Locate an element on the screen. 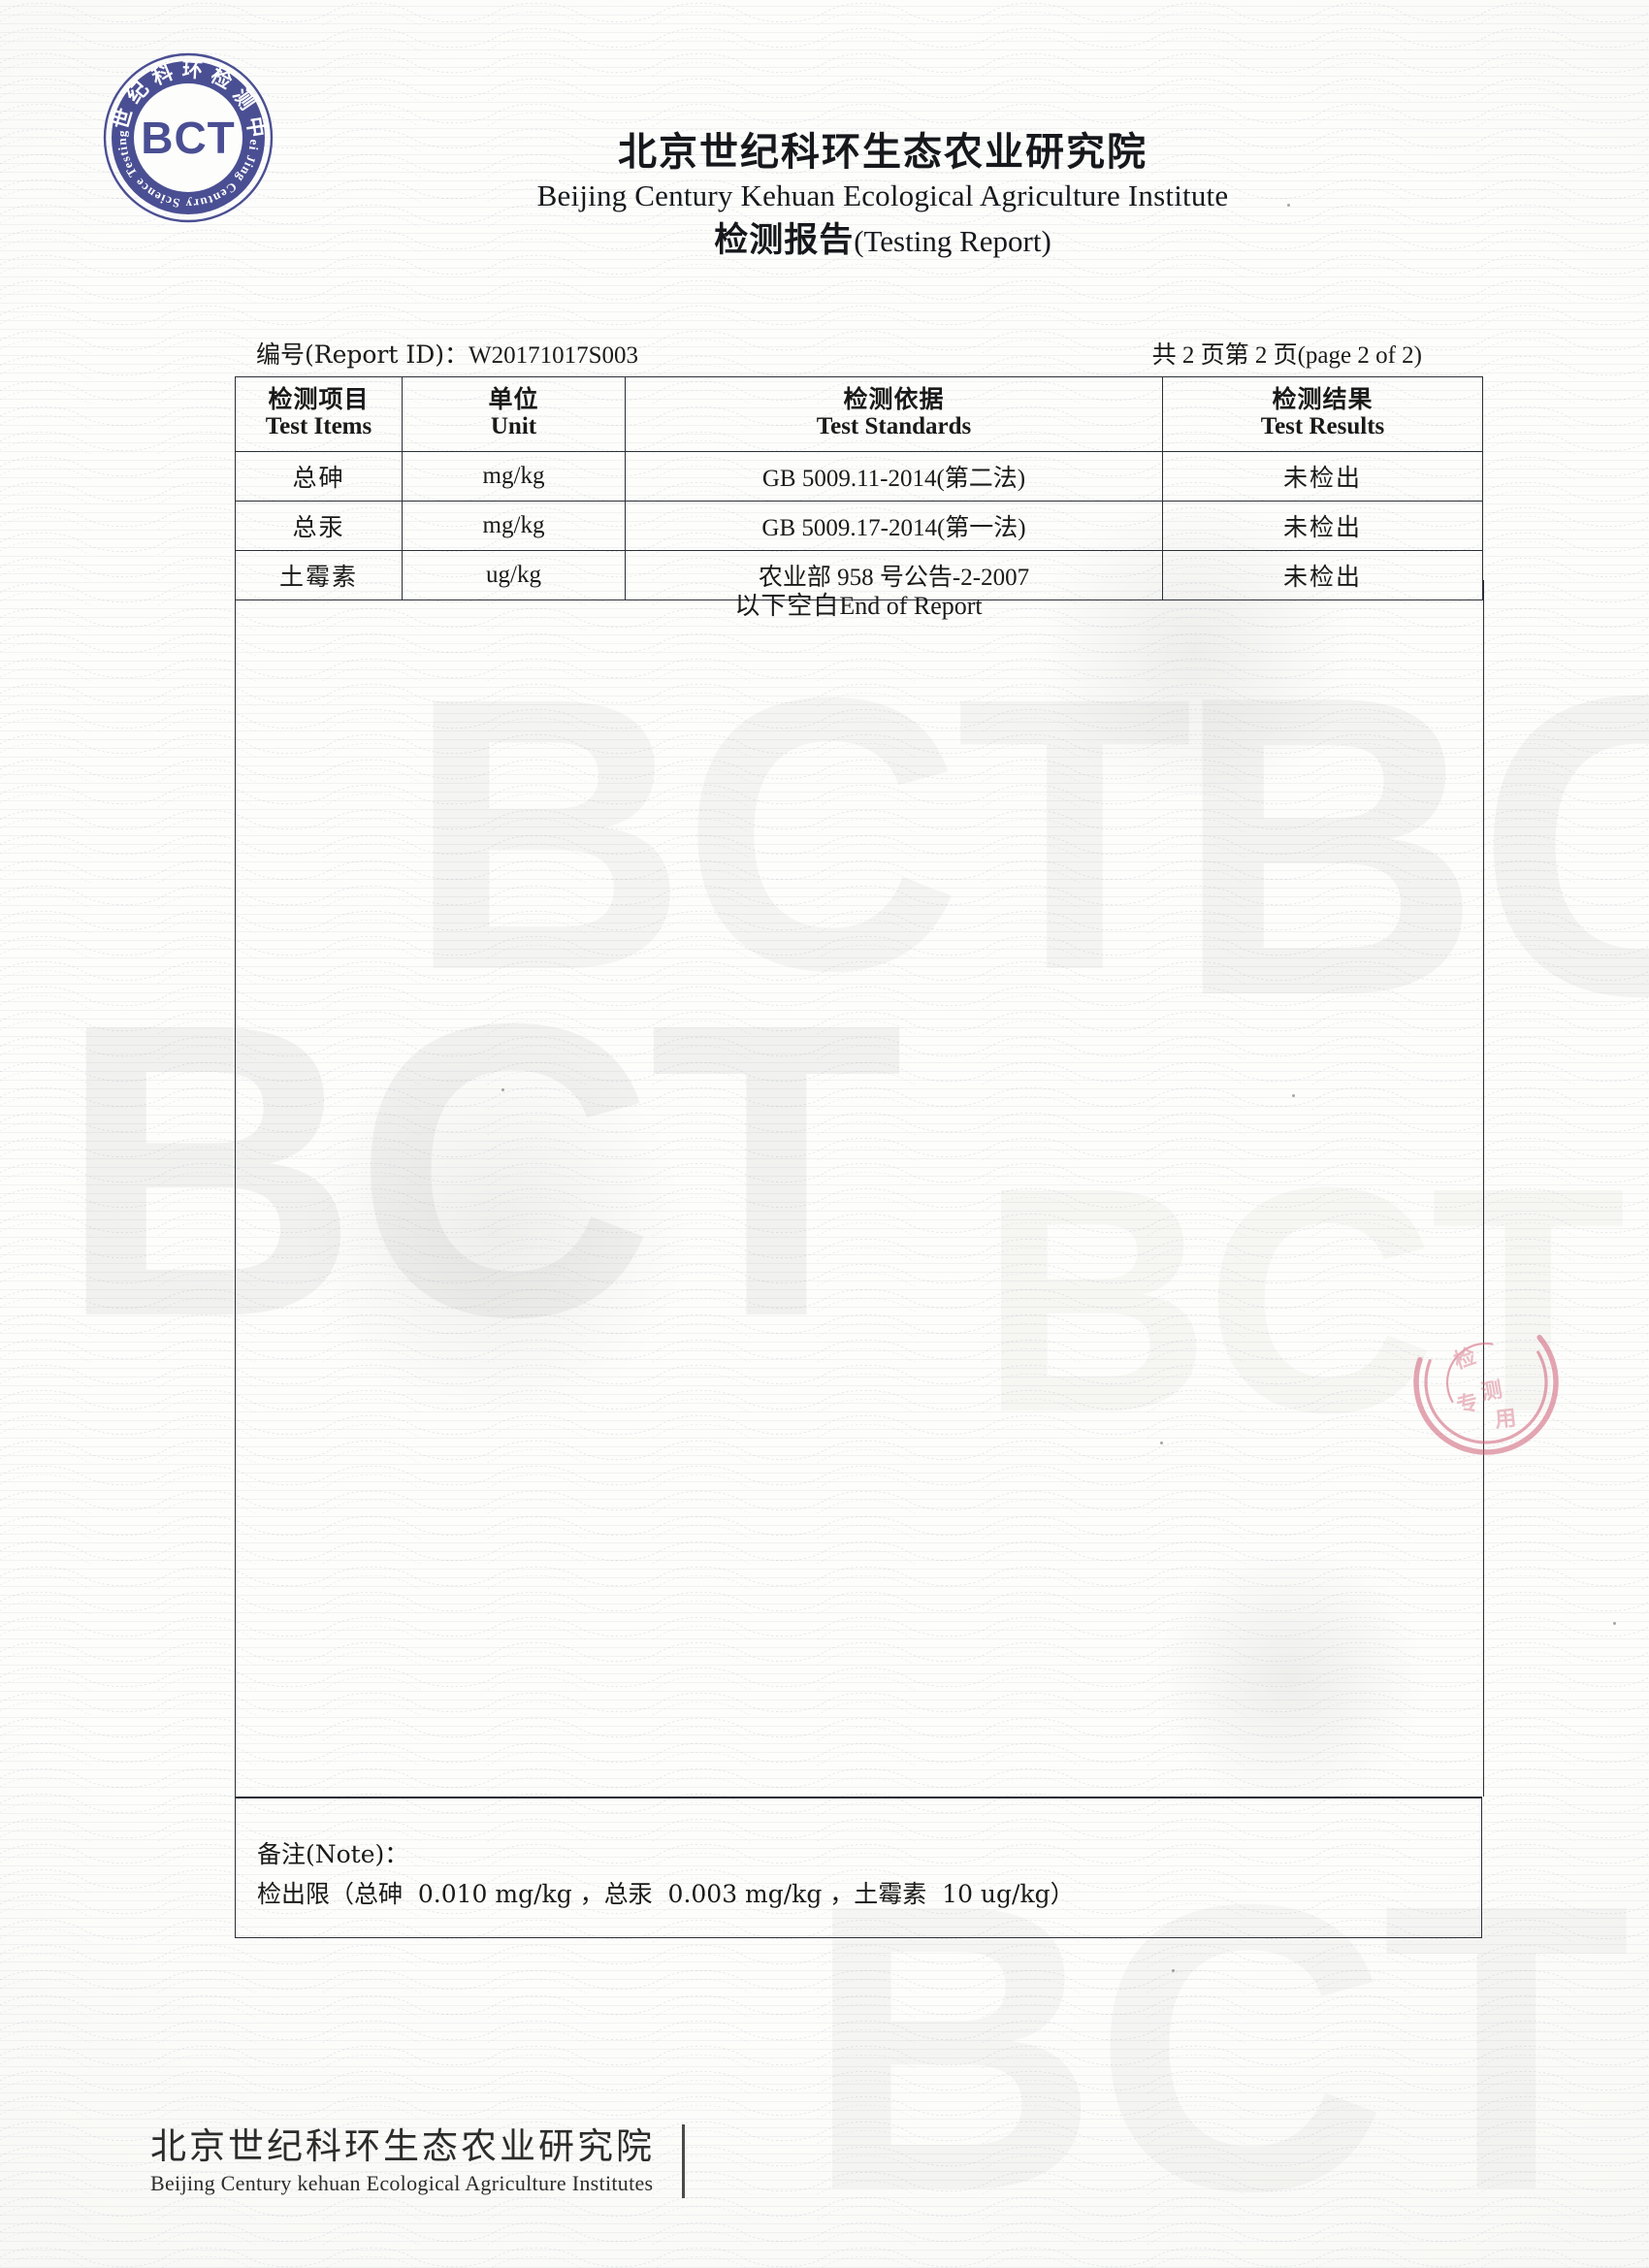  column-unit-en: Unit is located at coordinates (513, 426).